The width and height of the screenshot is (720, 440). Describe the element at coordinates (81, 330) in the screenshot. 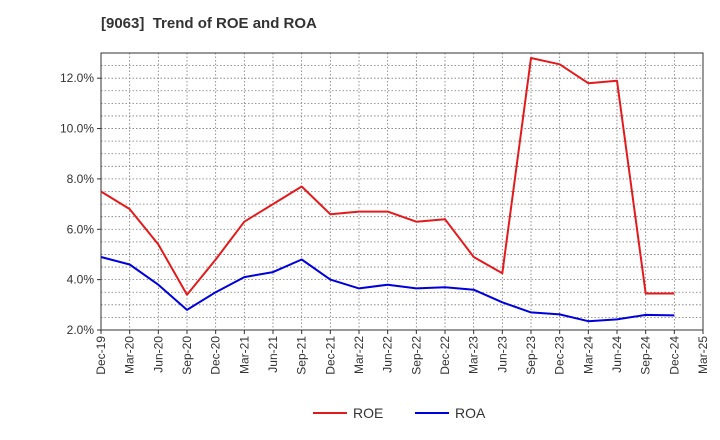

I see `y-tick-label: 2.0%` at that location.